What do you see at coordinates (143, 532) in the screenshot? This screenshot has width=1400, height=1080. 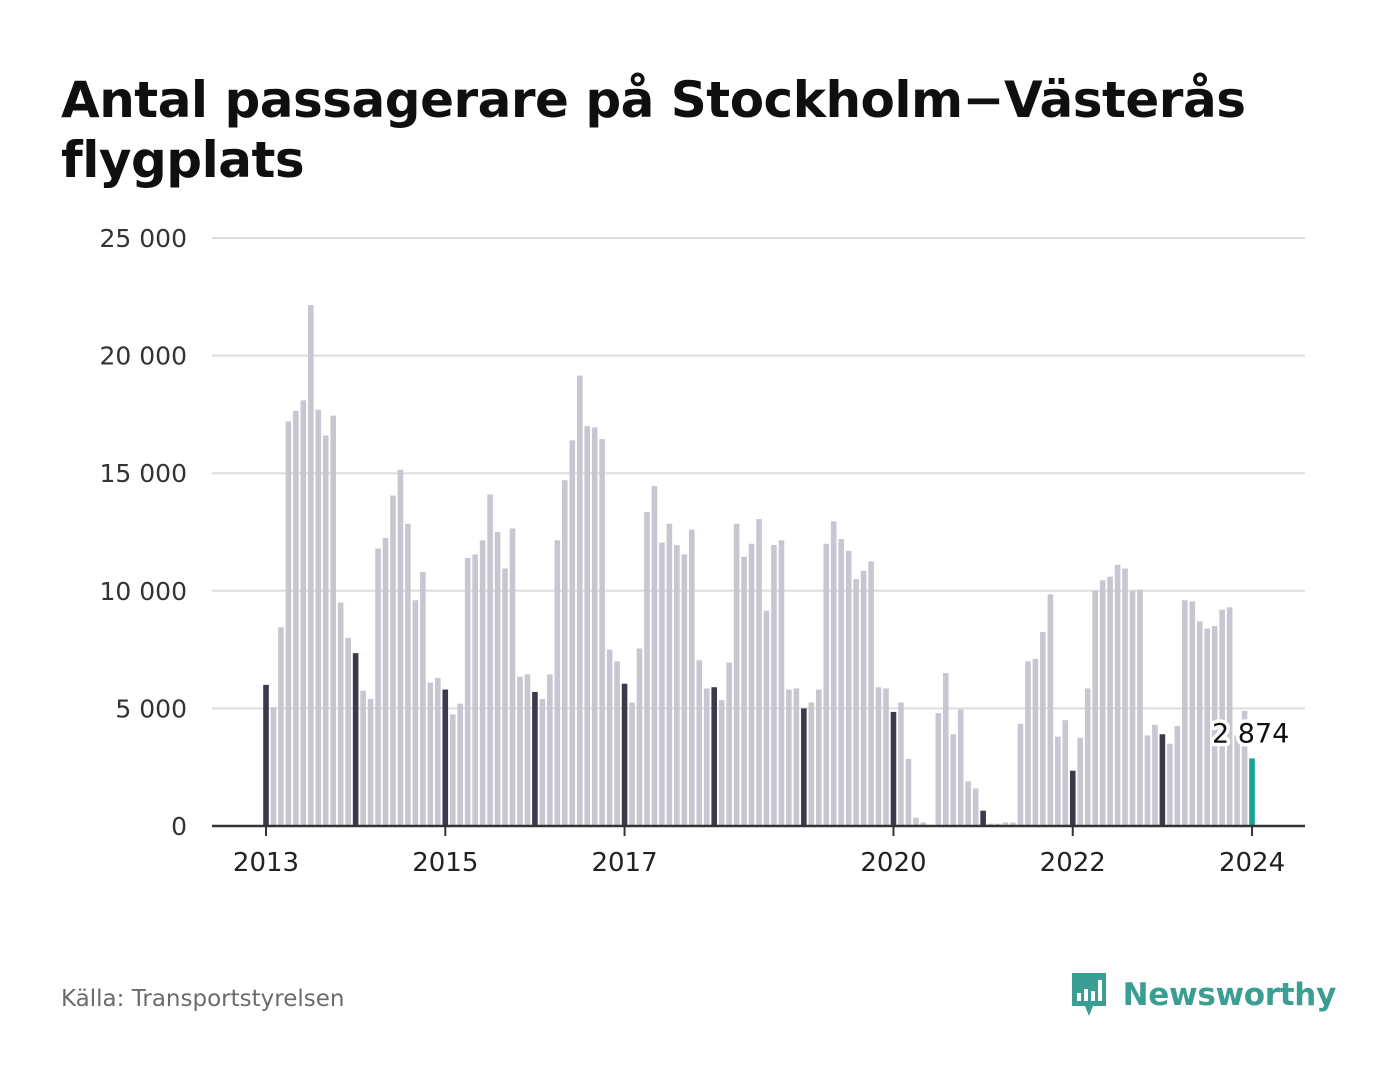 I see `y-axis-ticks: 0 5 000 10 000 15 000 20 000 25 000` at bounding box center [143, 532].